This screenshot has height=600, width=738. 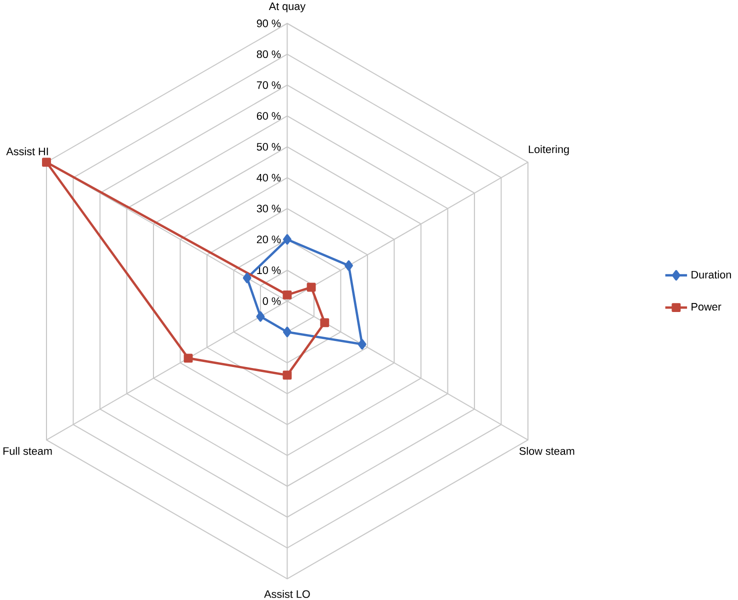 I want to click on y-tick-label: 90 %, so click(x=268, y=23).